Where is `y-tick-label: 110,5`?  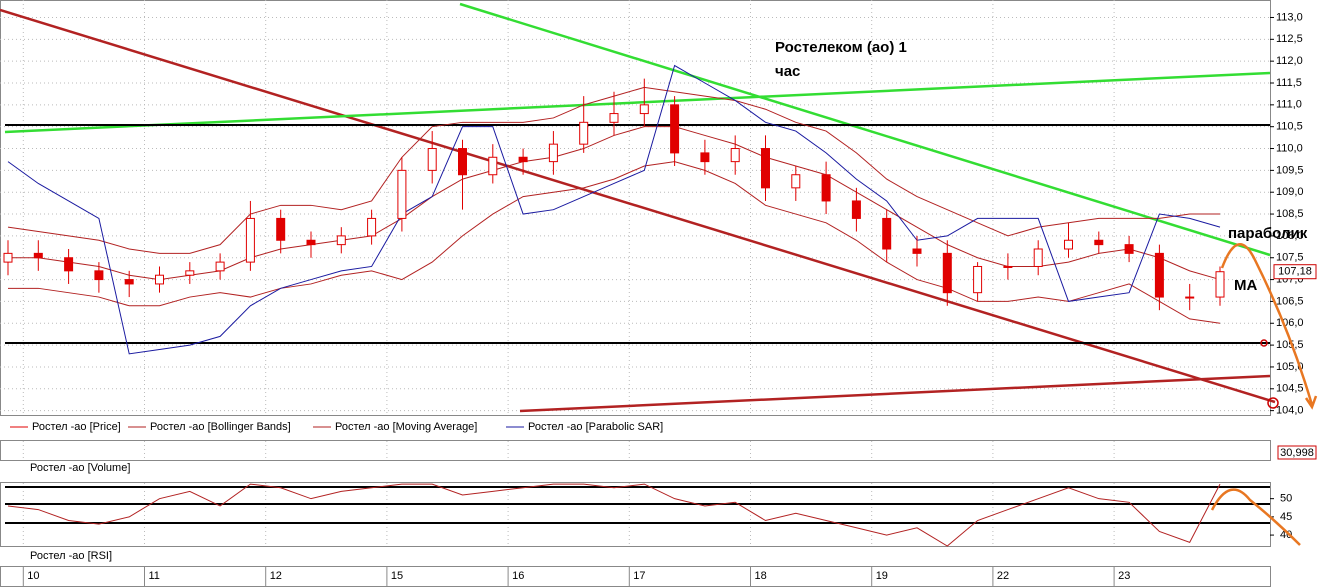
y-tick-label: 110,5 is located at coordinates (1289, 127).